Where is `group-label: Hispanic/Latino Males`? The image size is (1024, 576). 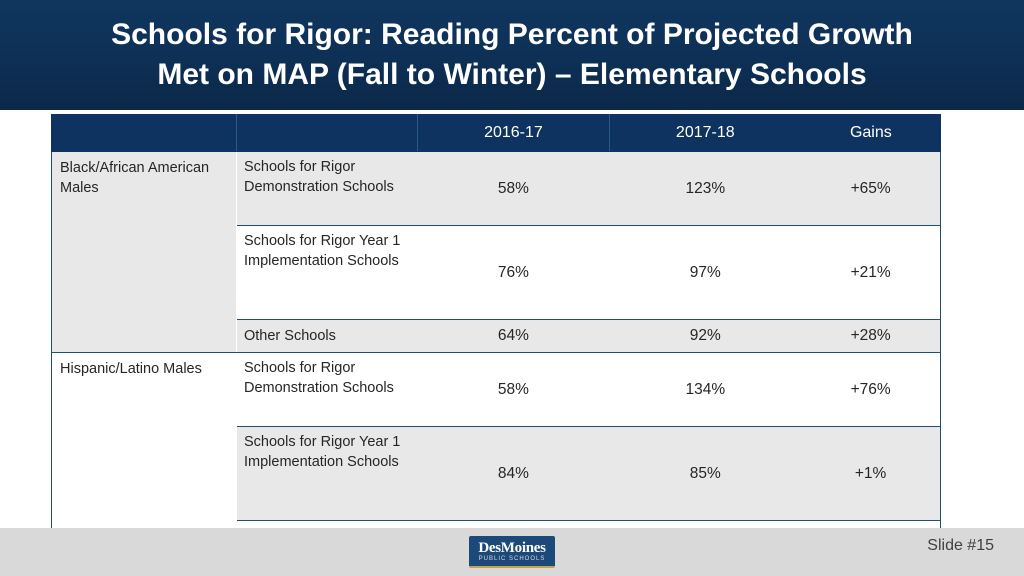 group-label: Hispanic/Latino Males is located at coordinates (144, 453).